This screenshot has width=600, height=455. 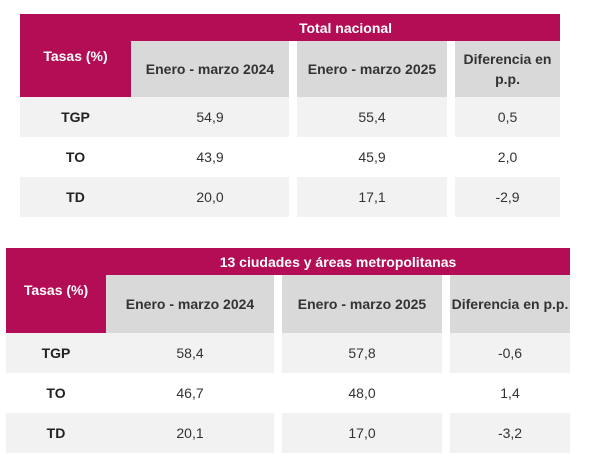 What do you see at coordinates (290, 157) in the screenshot?
I see `table-row: TO 43,9 45,9 2,0` at bounding box center [290, 157].